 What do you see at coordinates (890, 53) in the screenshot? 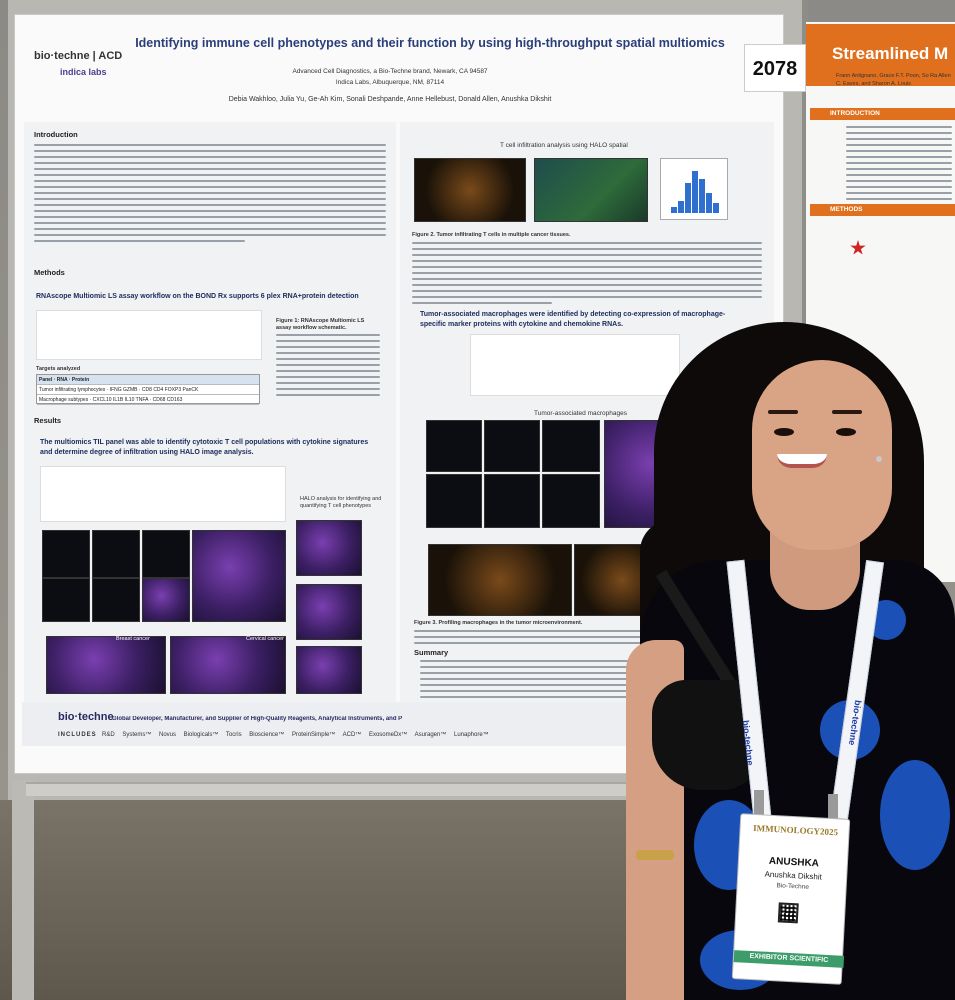
I see `neighbor-poster-title: Streamlined M` at bounding box center [890, 53].